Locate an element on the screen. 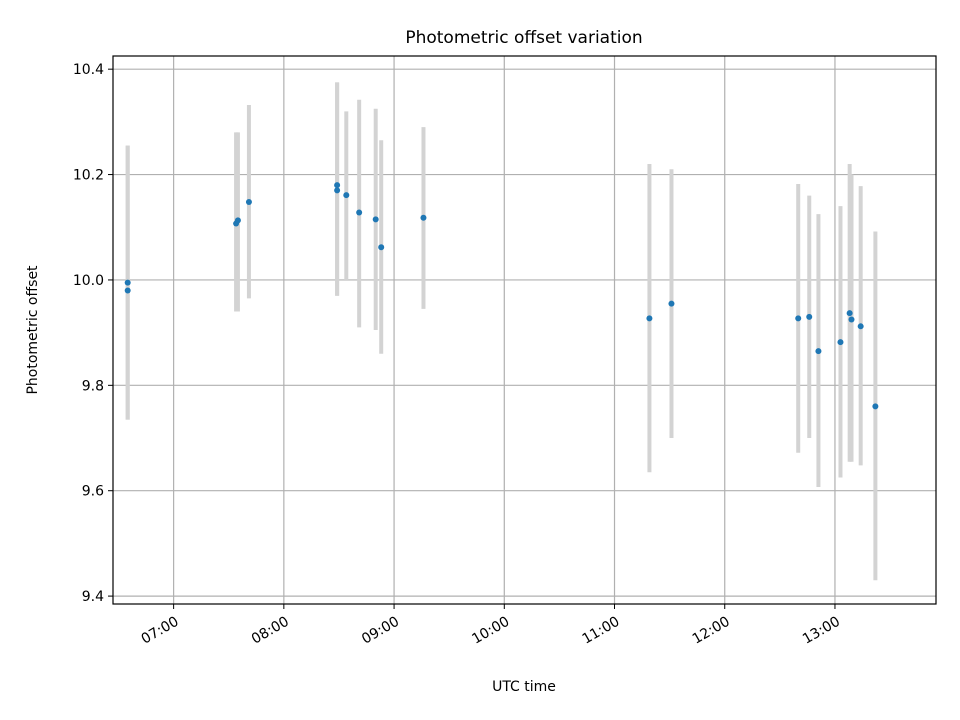  x-tick-label: 12:00 is located at coordinates (711, 631).